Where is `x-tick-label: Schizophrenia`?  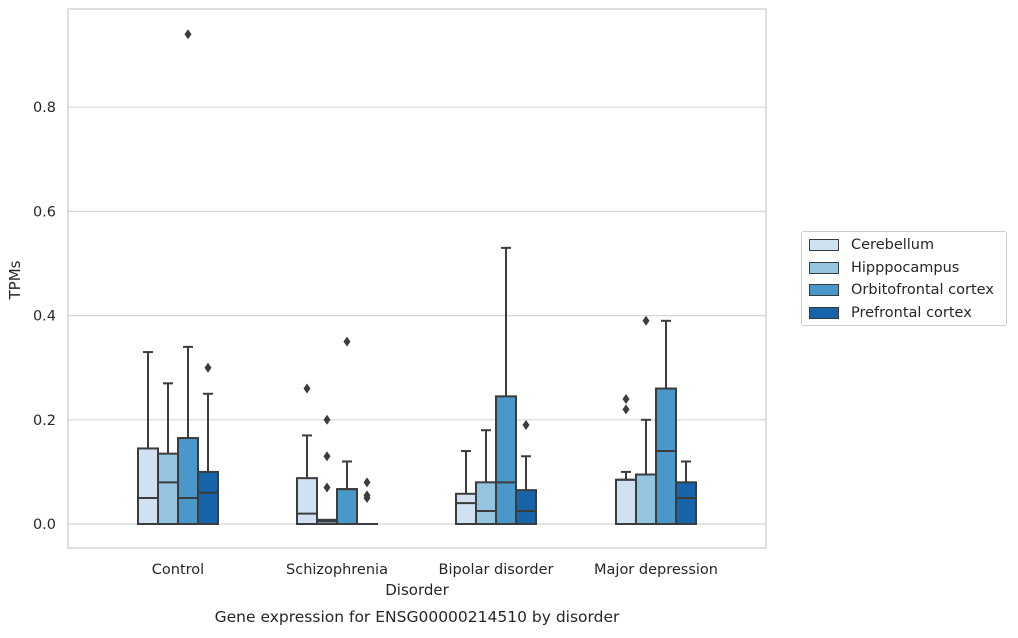
x-tick-label: Schizophrenia is located at coordinates (337, 570).